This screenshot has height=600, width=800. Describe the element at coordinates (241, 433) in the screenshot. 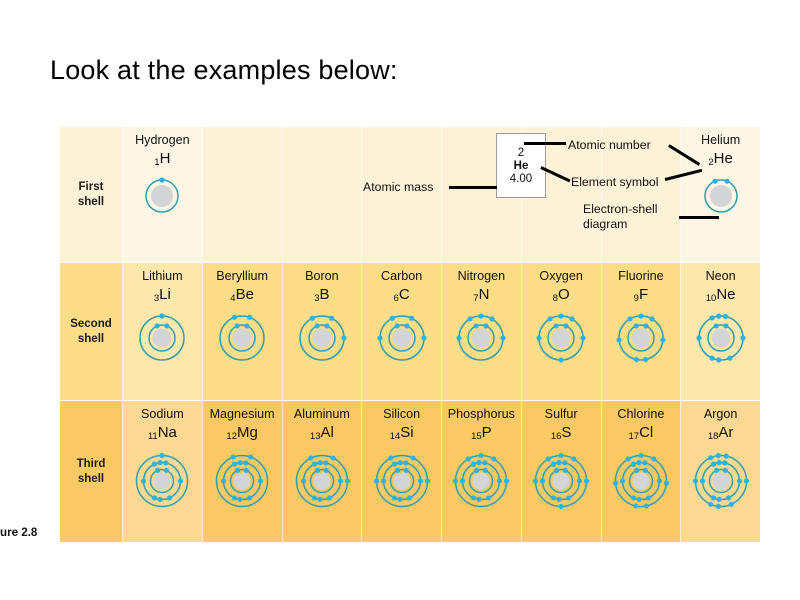

I see `element-symbol-with-atomic-number: 12Mg` at that location.